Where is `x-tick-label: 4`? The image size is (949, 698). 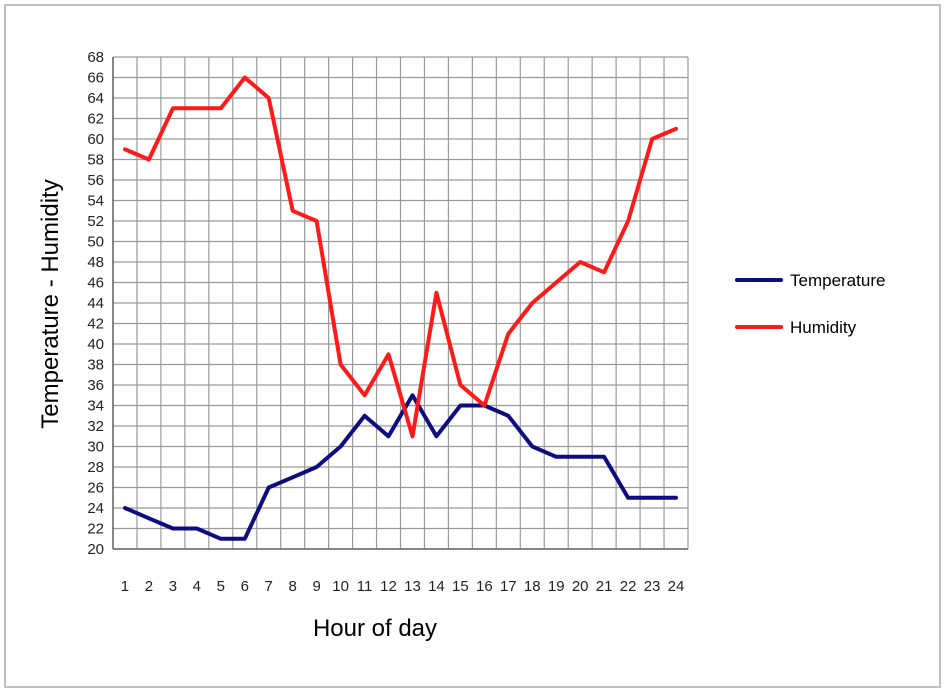
x-tick-label: 4 is located at coordinates (197, 586).